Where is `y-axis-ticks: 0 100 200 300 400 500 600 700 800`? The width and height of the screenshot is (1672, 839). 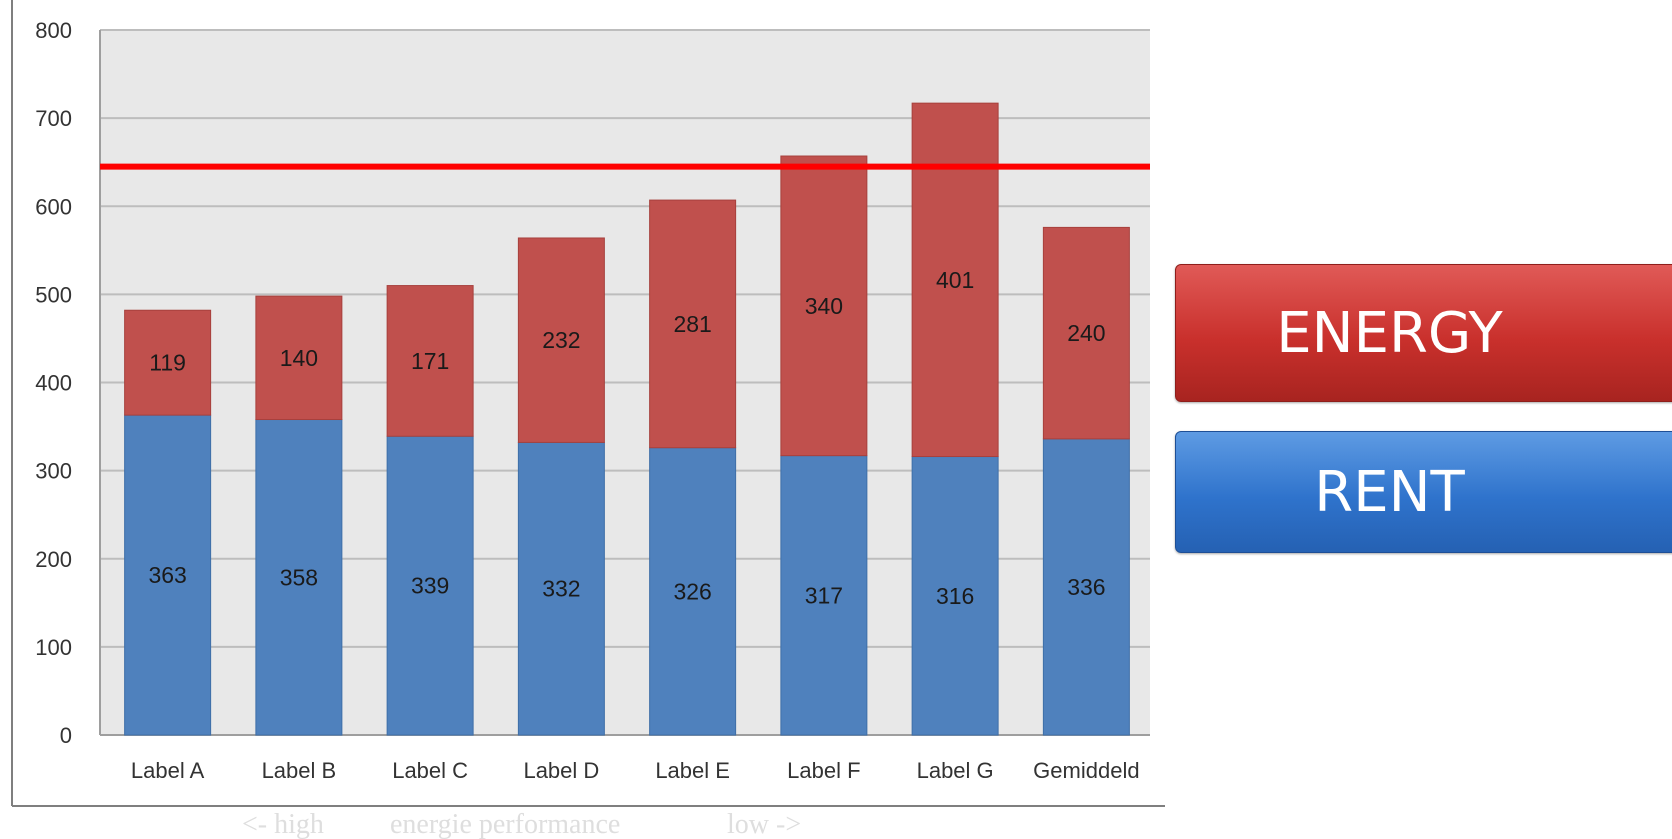 y-axis-ticks: 0 100 200 300 400 500 600 700 800 is located at coordinates (53, 383).